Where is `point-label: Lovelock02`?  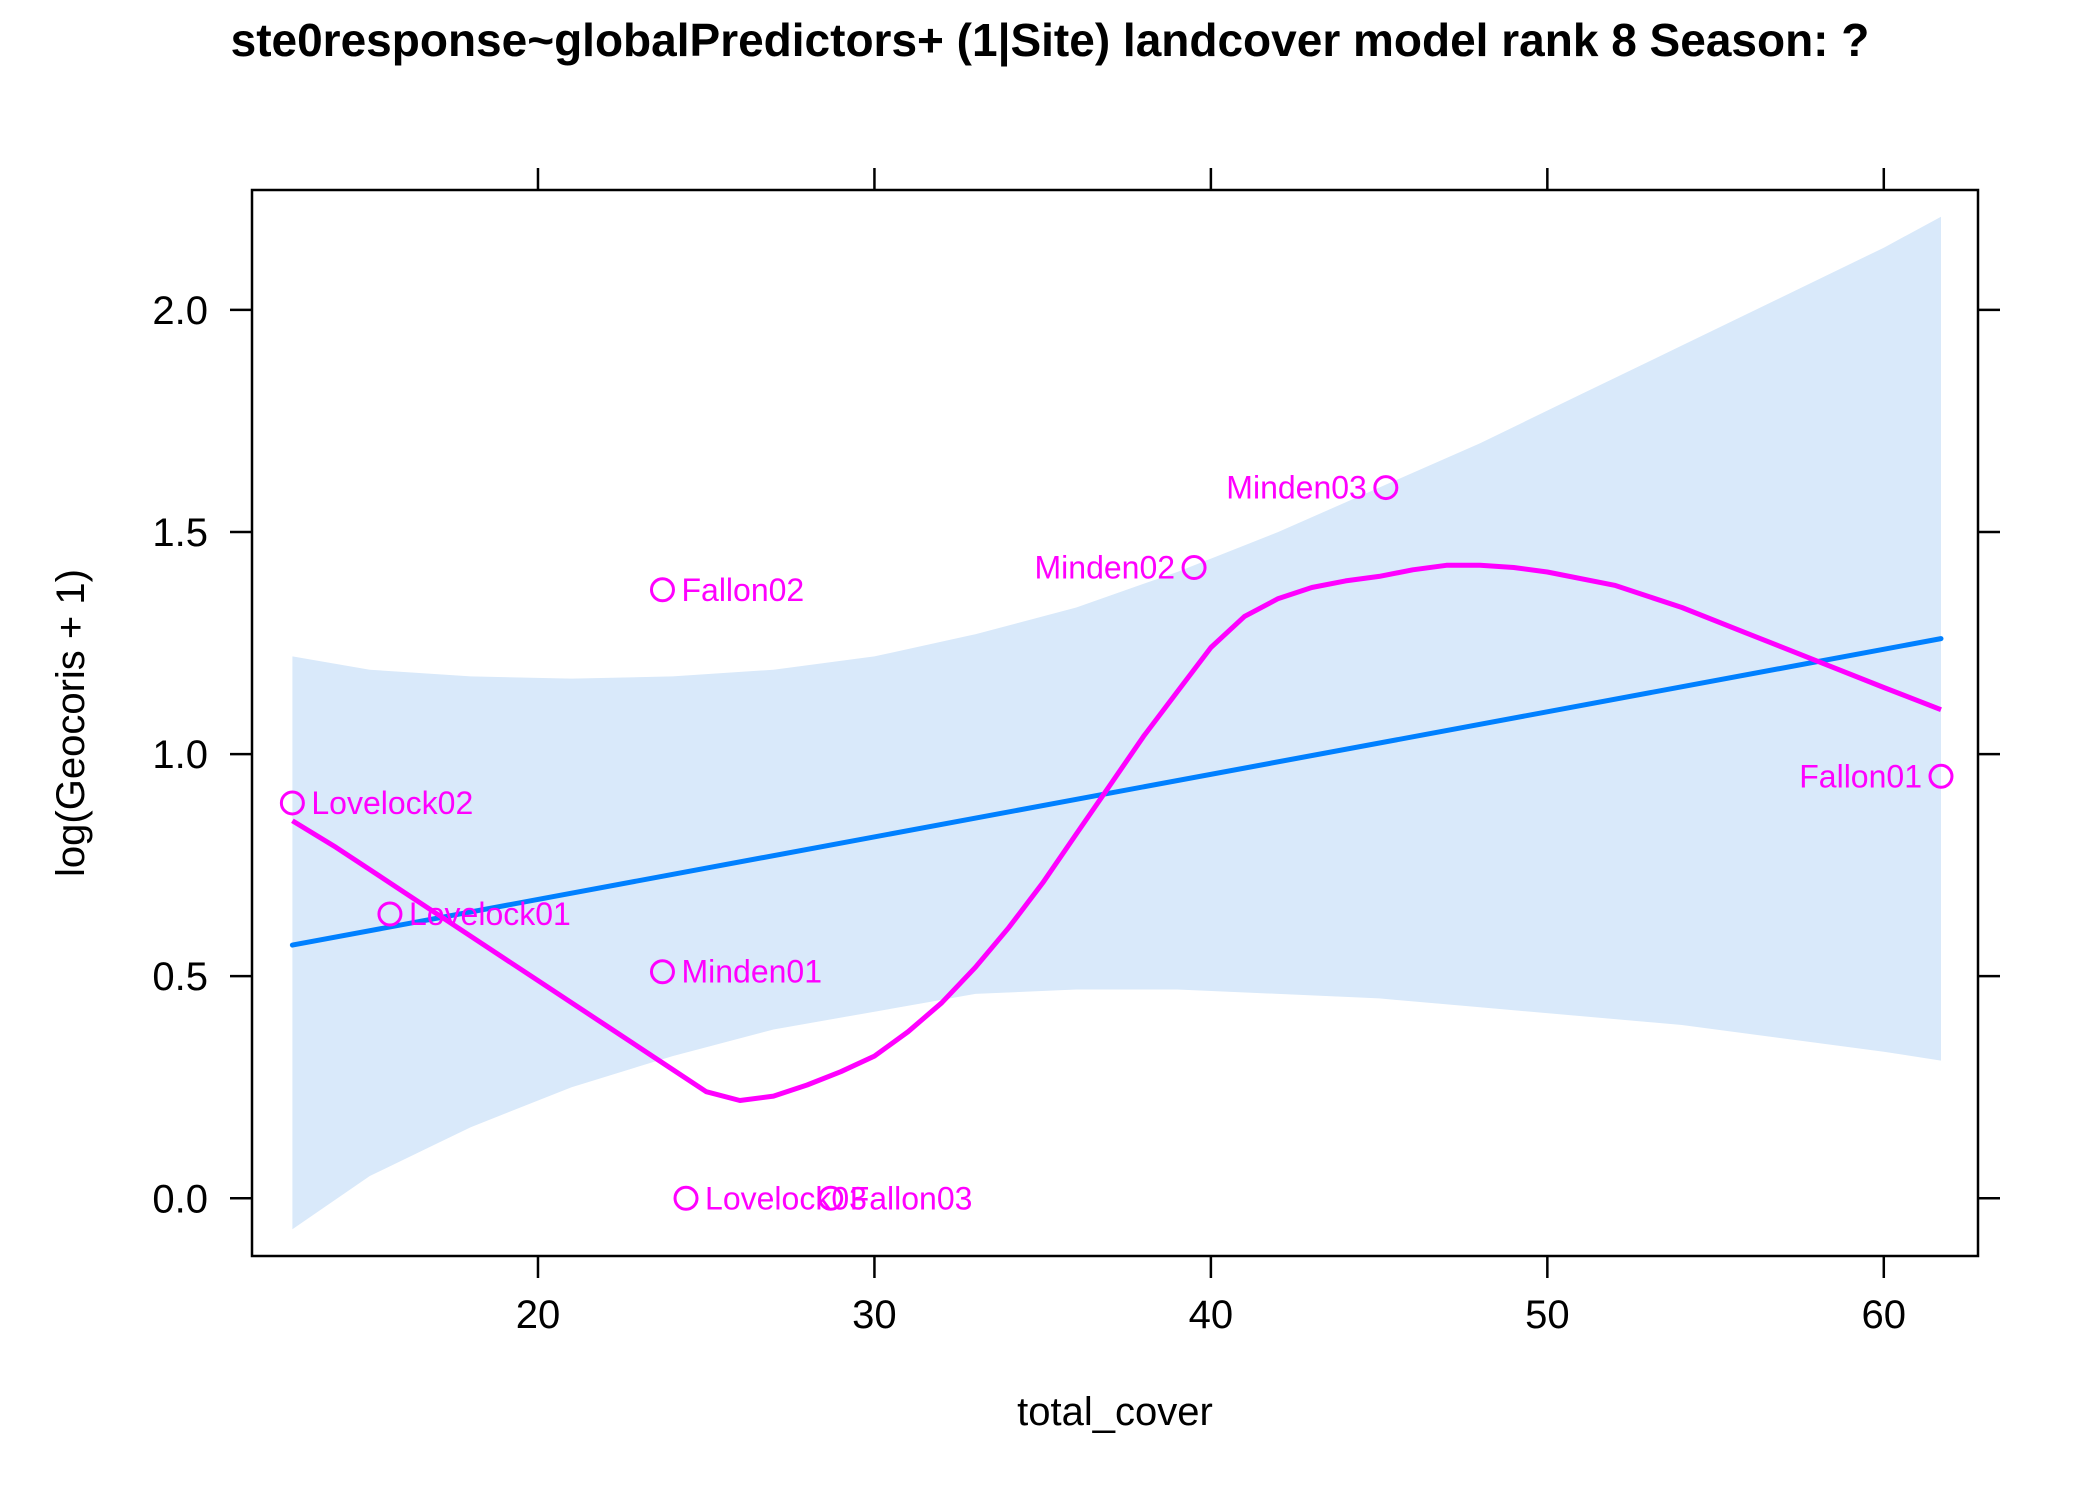 point-label: Lovelock02 is located at coordinates (392, 803).